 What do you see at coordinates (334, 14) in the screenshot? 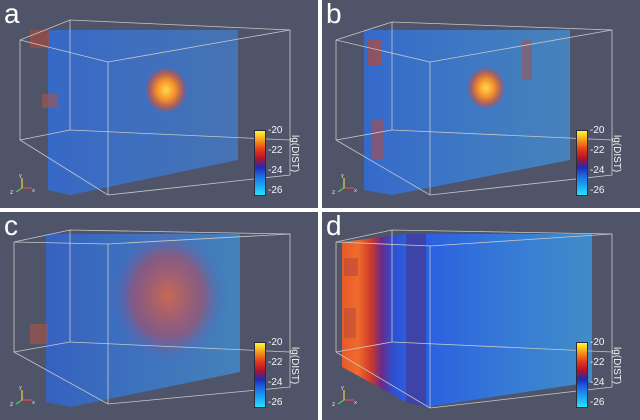
I see `panel-label: b` at bounding box center [334, 14].